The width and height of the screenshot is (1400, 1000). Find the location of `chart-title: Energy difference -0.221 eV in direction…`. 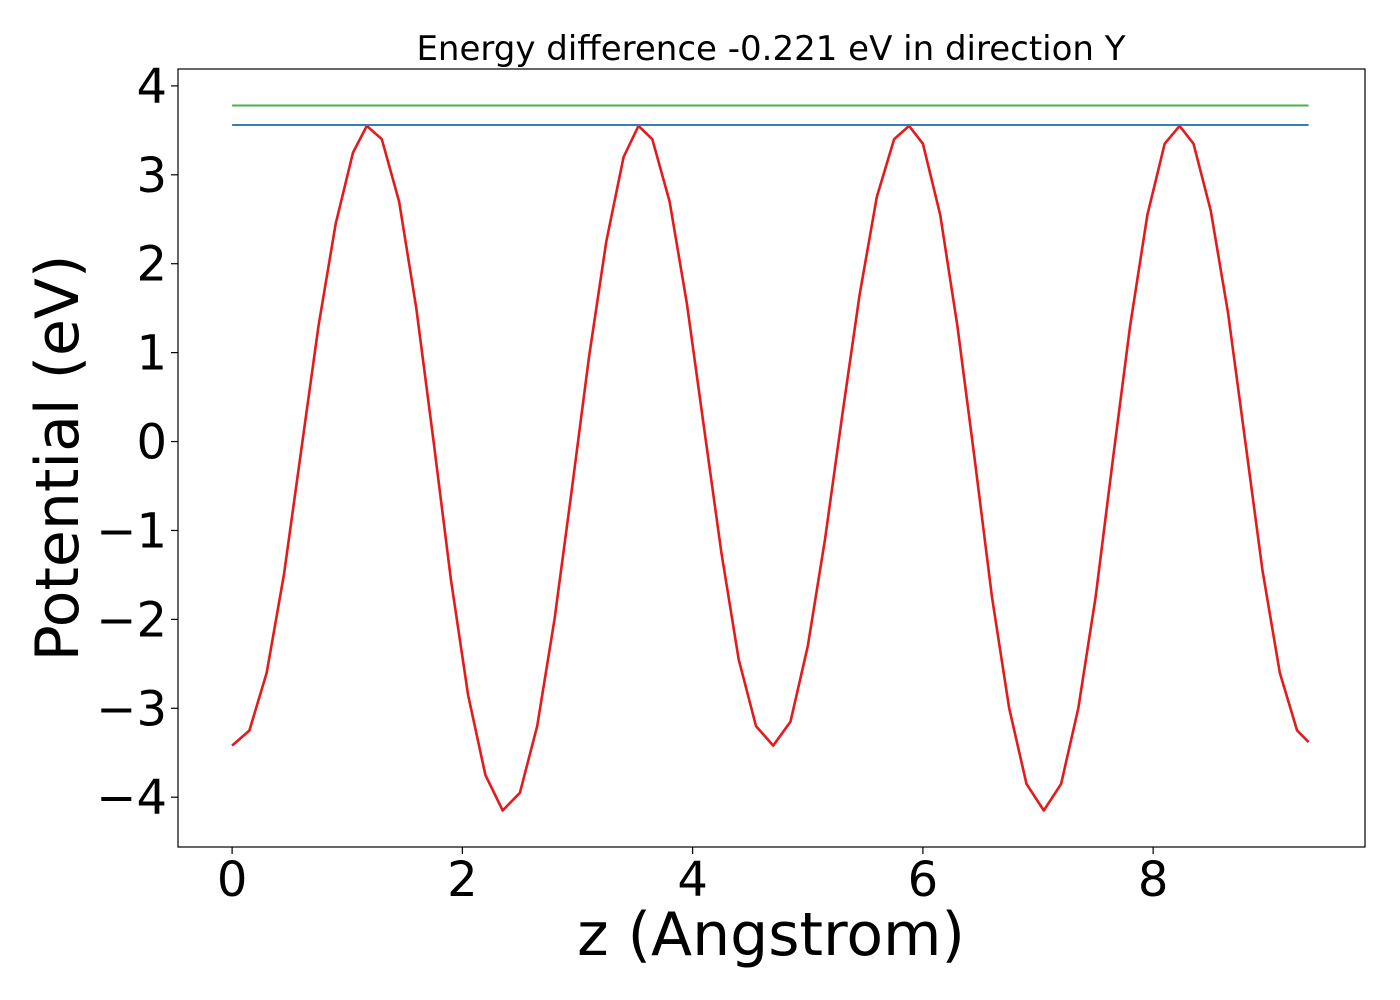

chart-title: Energy difference -0.221 eV in direction… is located at coordinates (770, 49).